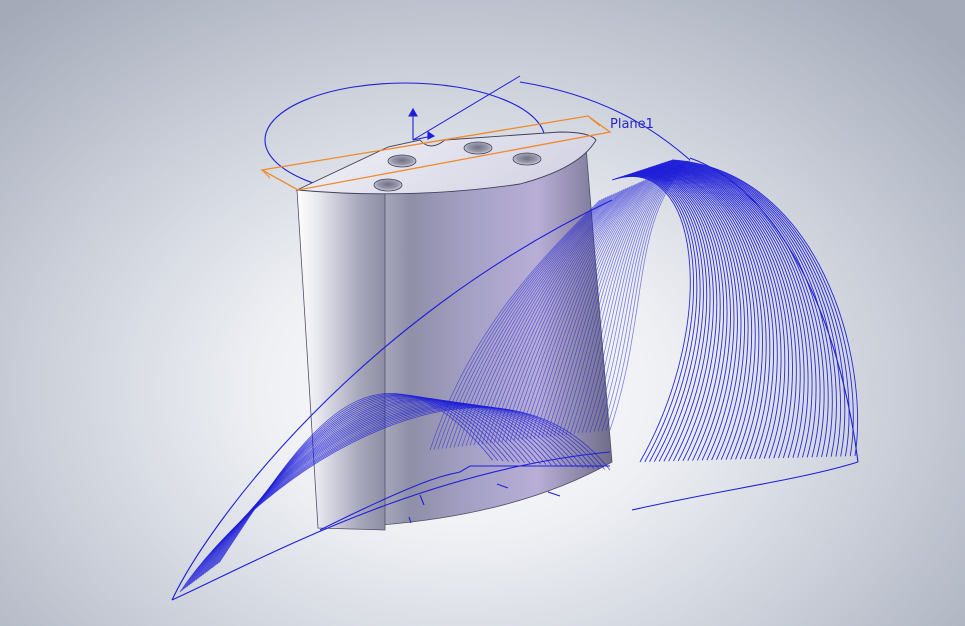  I want to click on origin-axis-icon, so click(464, 108).